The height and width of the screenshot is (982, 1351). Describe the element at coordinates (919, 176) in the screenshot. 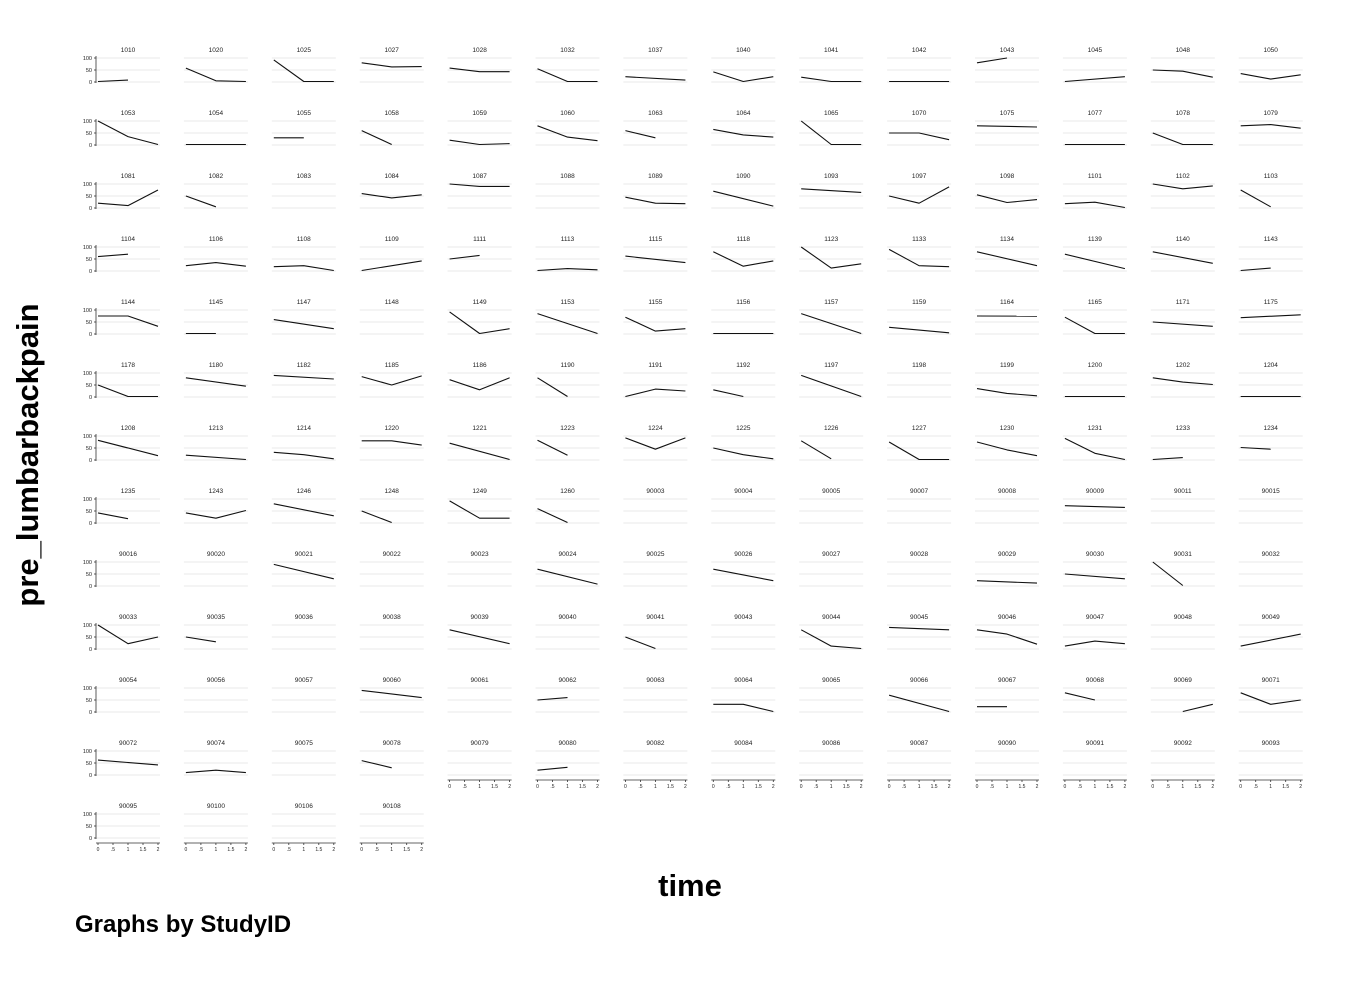

I see `panel-title: 1097` at that location.